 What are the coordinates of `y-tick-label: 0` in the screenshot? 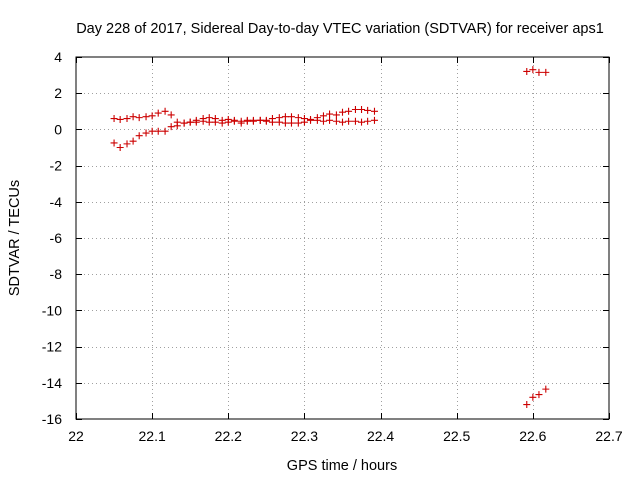 It's located at (58, 129).